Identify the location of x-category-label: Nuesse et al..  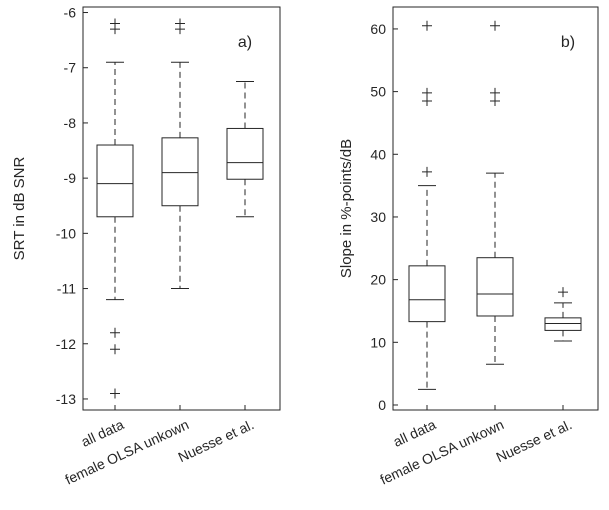
(533, 440).